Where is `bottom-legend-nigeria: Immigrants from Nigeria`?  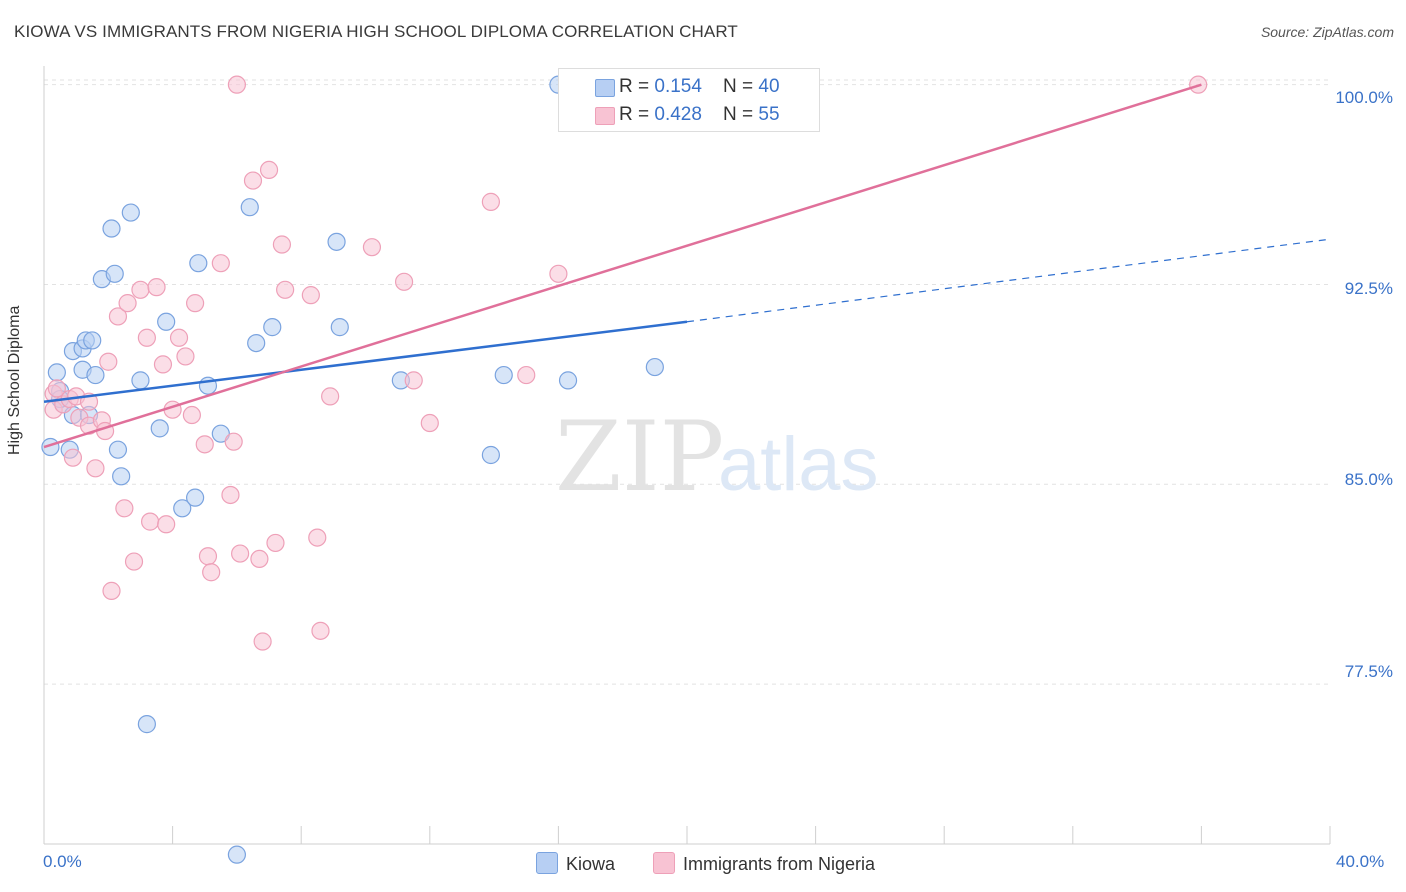 bottom-legend-nigeria: Immigrants from Nigeria is located at coordinates (764, 863).